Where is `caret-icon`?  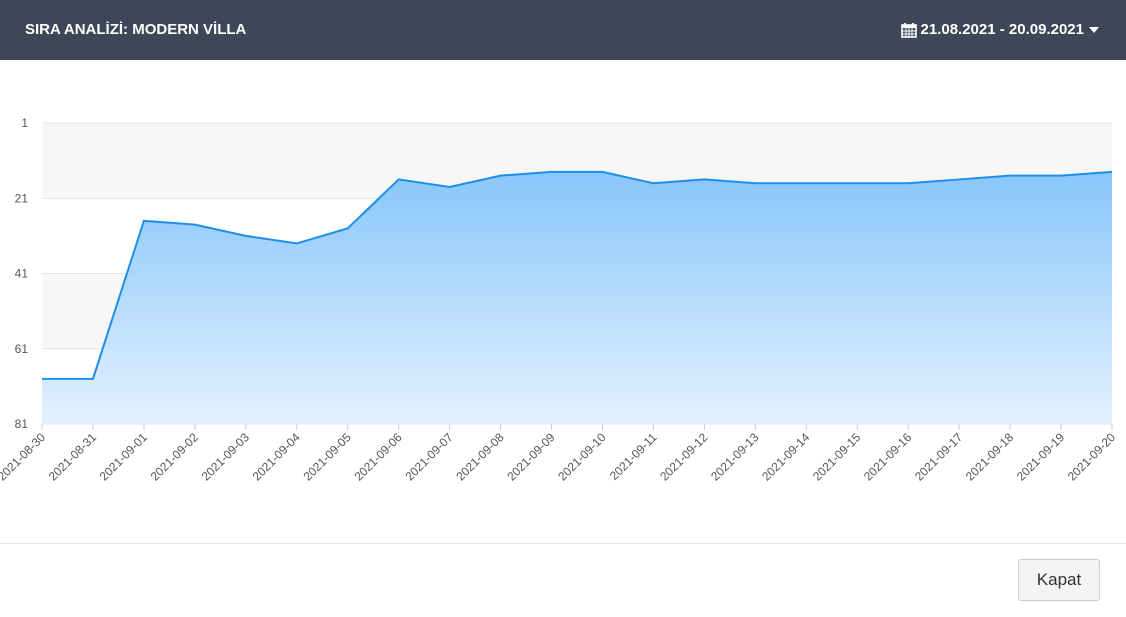
caret-icon is located at coordinates (1094, 29).